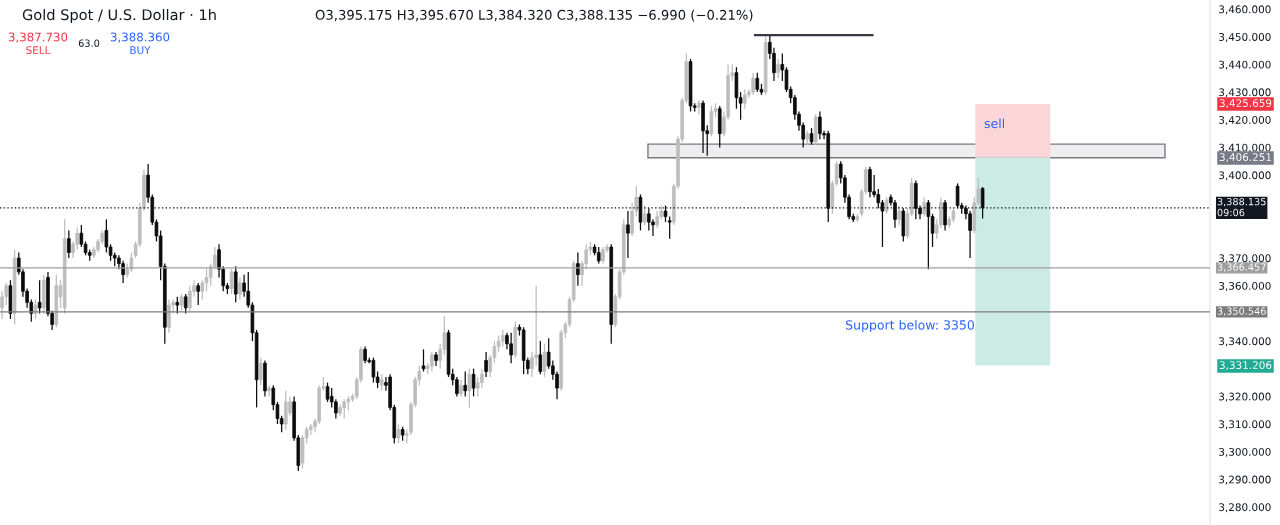 The width and height of the screenshot is (1280, 525). Describe the element at coordinates (994, 123) in the screenshot. I see `band-label: sell` at that location.